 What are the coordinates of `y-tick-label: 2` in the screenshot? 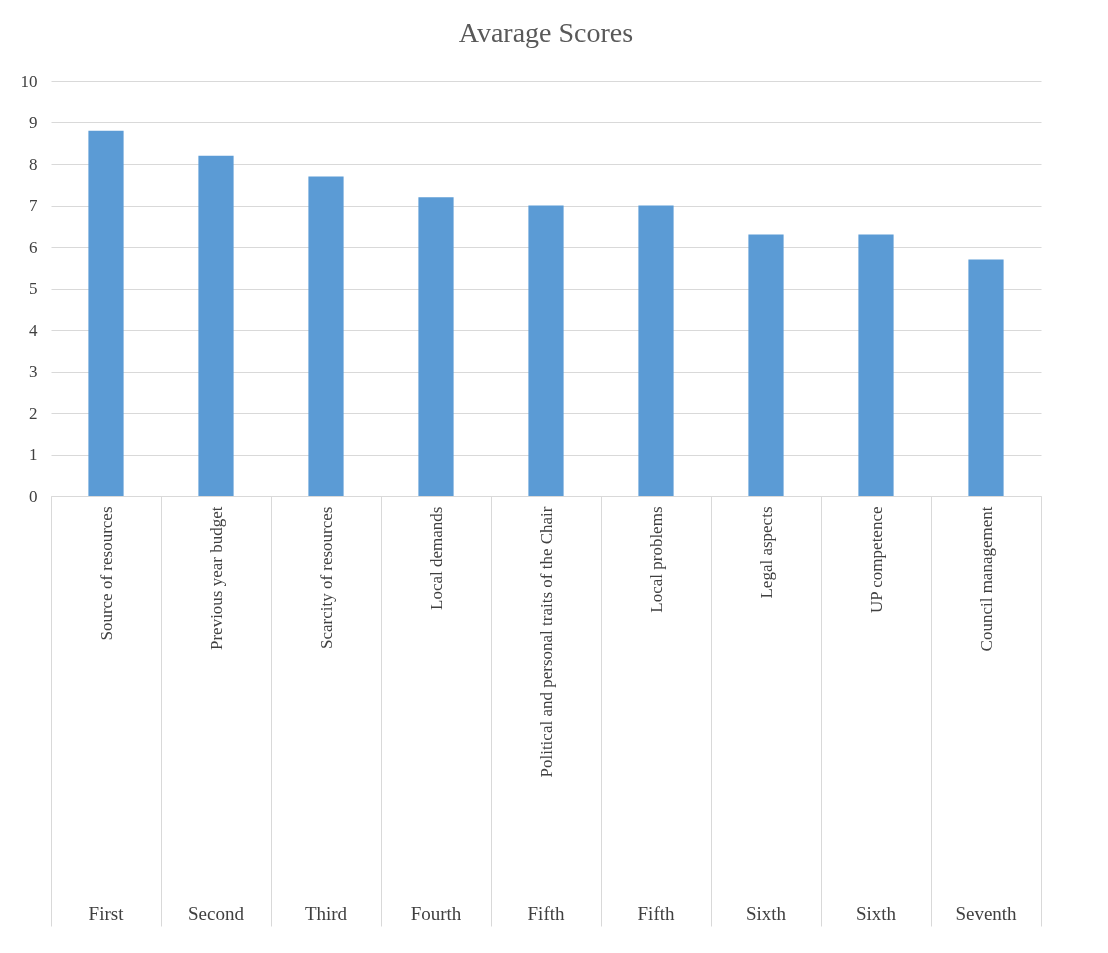 It's located at (33, 413).